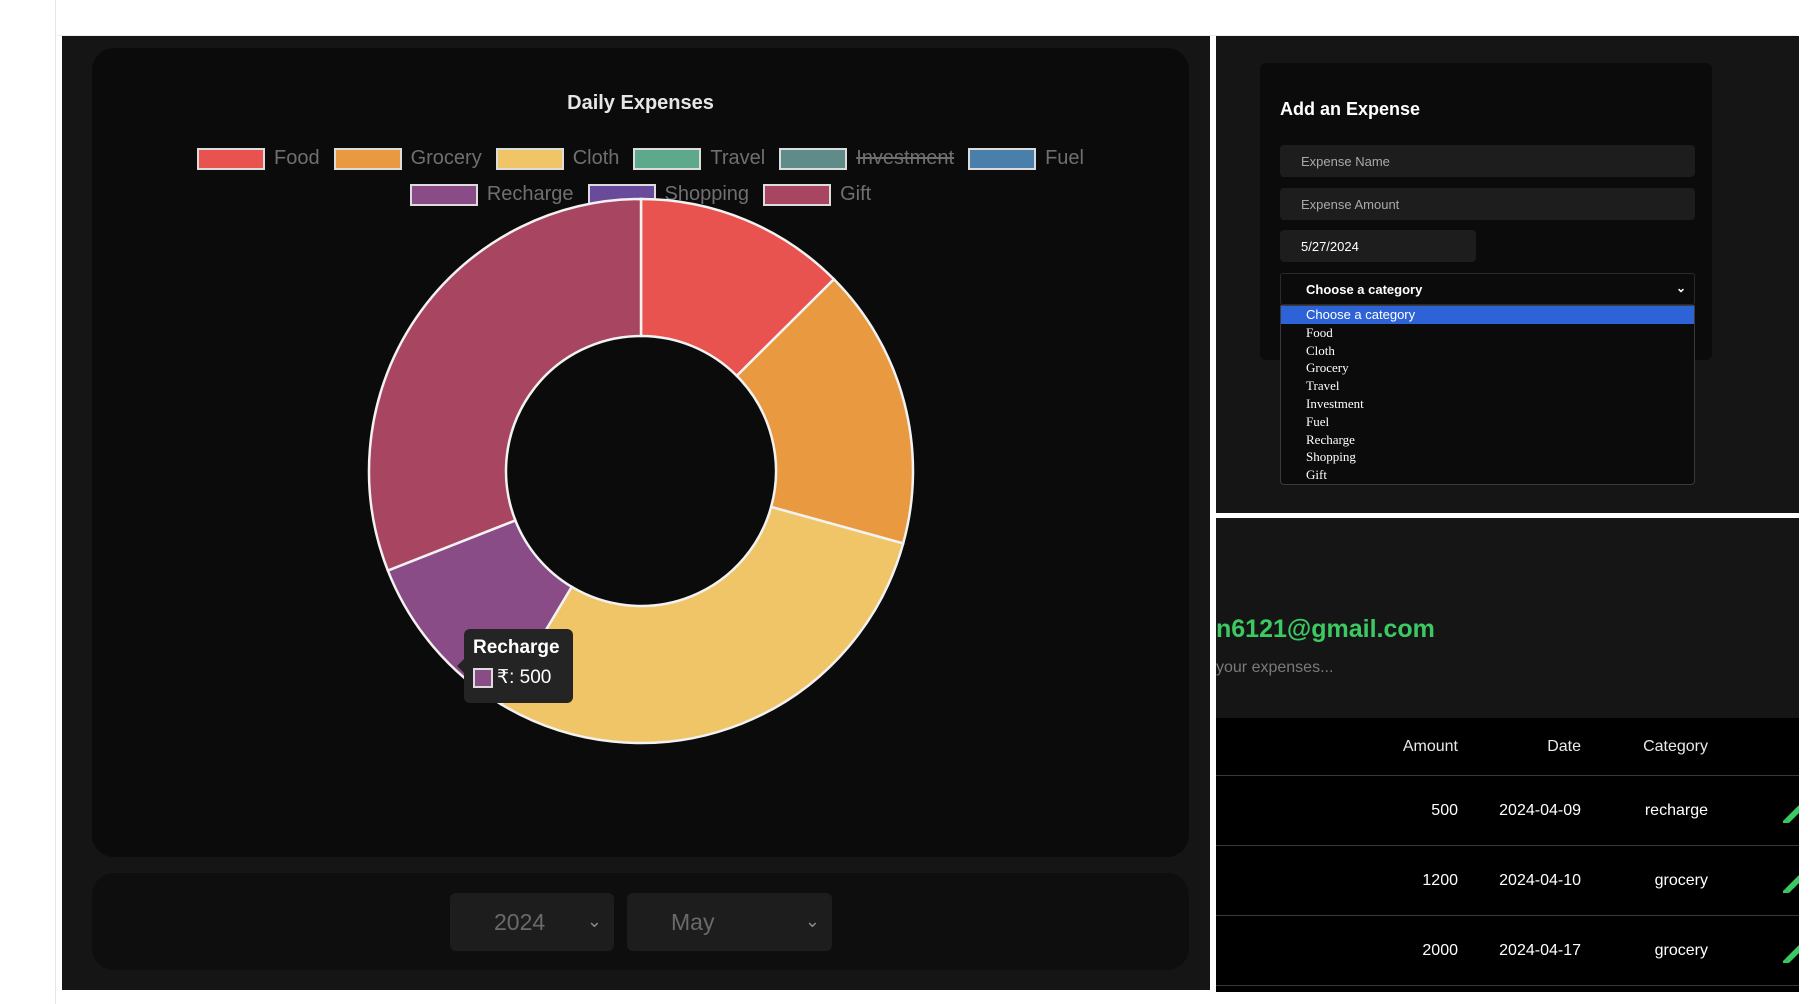 The image size is (1816, 1004). I want to click on chart-tooltip: Recharge ₹: 500, so click(515, 666).